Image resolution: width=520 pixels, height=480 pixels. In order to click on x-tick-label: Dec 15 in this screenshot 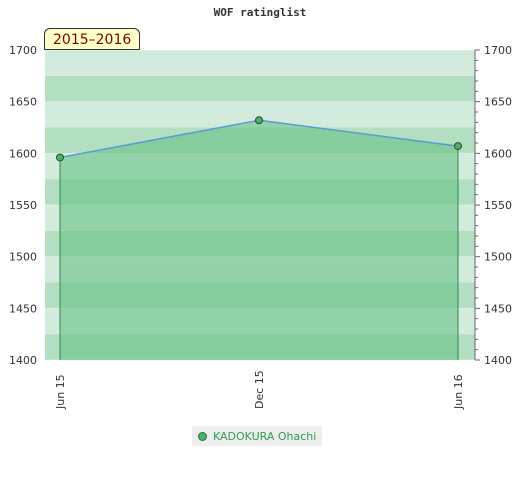, I will do `click(259, 389)`.